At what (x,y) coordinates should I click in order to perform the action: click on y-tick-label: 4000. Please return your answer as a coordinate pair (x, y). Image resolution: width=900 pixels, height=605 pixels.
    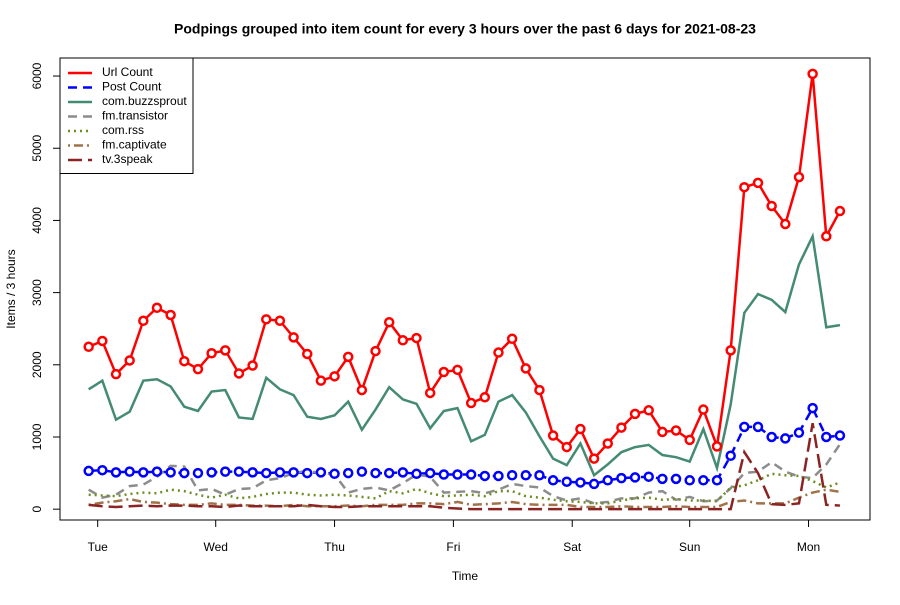
    Looking at the image, I should click on (37, 220).